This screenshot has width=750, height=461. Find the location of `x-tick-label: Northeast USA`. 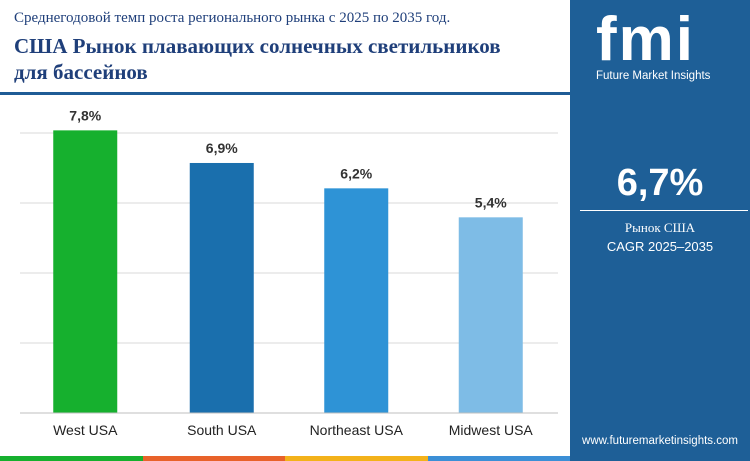

x-tick-label: Northeast USA is located at coordinates (357, 430).